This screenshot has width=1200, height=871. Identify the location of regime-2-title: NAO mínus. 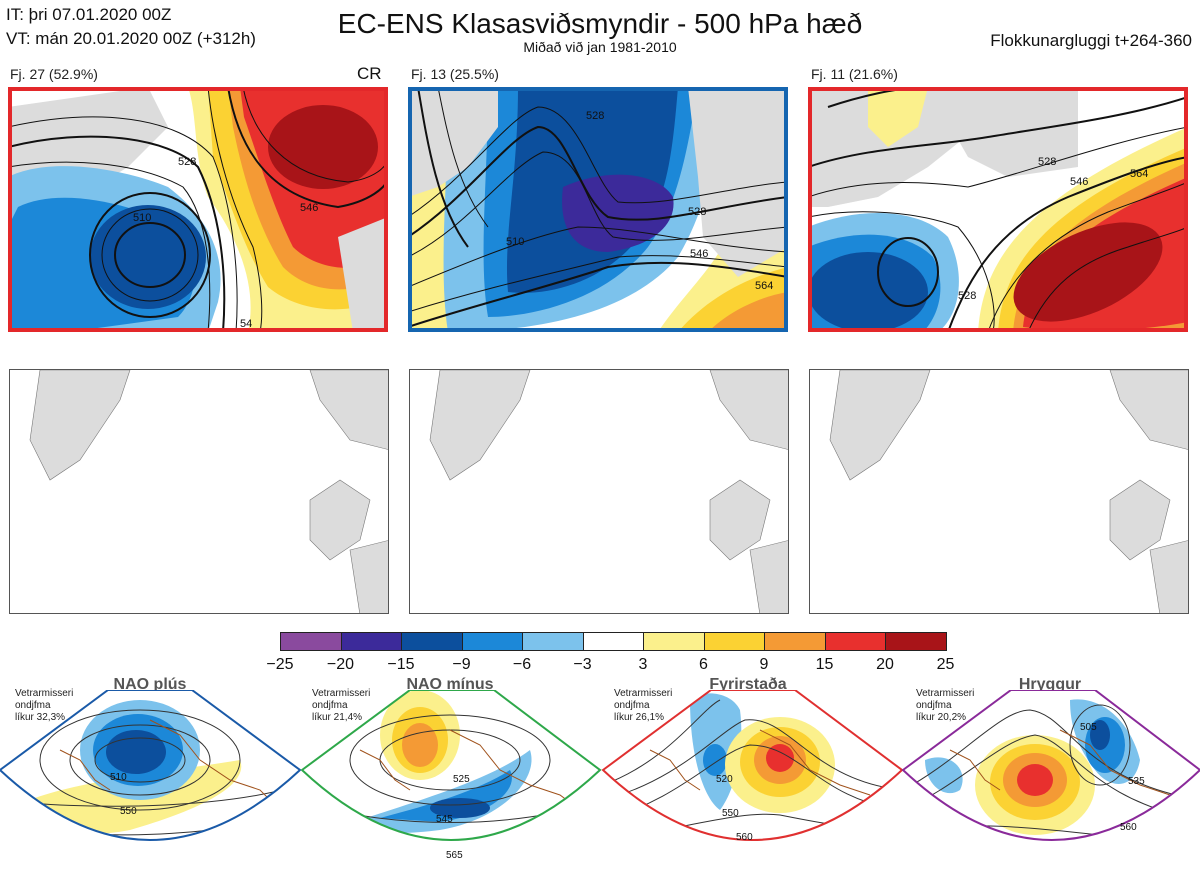
(450, 684).